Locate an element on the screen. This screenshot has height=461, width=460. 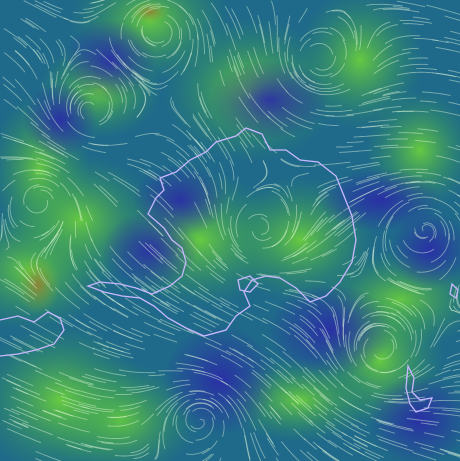
calm-wind-area is located at coordinates (330, 330).